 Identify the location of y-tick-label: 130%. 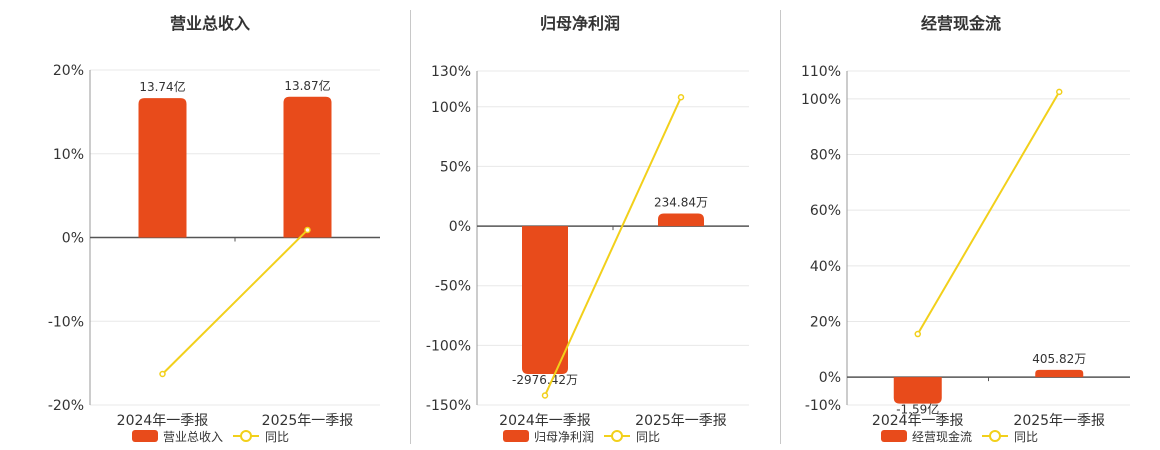
(451, 72).